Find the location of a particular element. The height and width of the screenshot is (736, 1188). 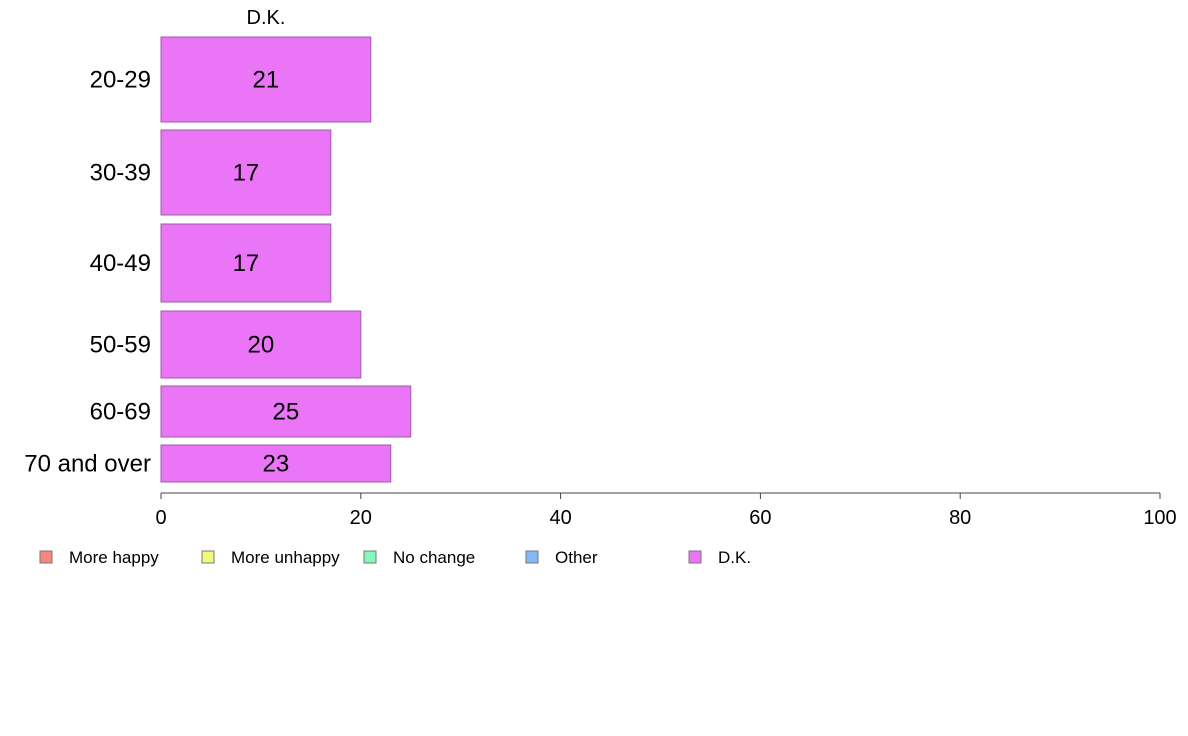

category-label: 30-39 is located at coordinates (120, 173).